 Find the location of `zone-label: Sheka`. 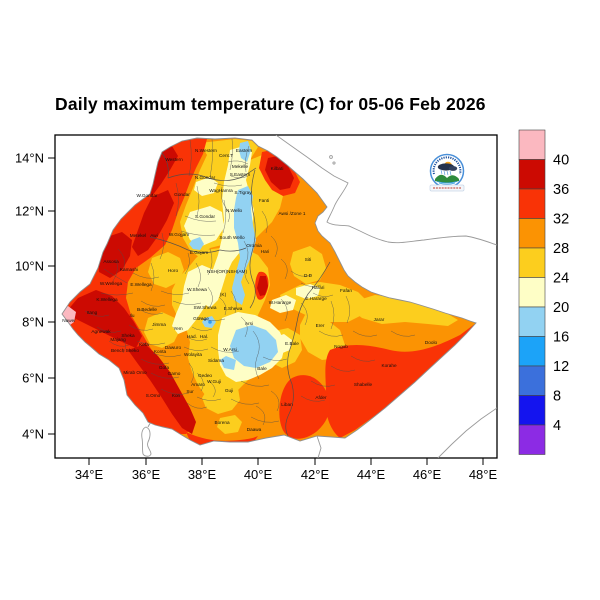

zone-label: Sheka is located at coordinates (128, 335).